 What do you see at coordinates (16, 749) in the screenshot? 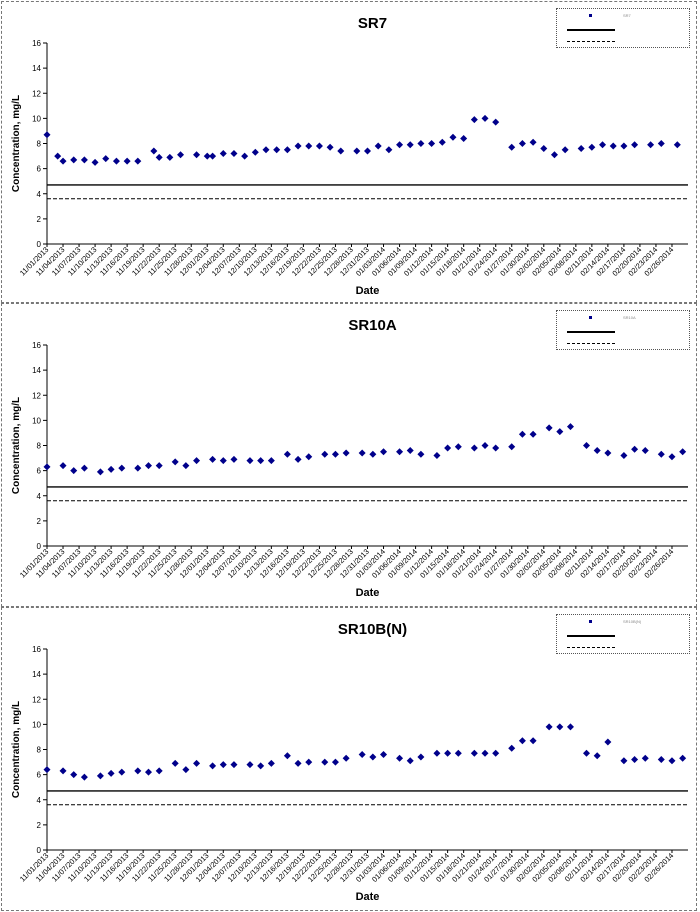
I see `y-axis-label: Concentration, mg/L` at bounding box center [16, 749].